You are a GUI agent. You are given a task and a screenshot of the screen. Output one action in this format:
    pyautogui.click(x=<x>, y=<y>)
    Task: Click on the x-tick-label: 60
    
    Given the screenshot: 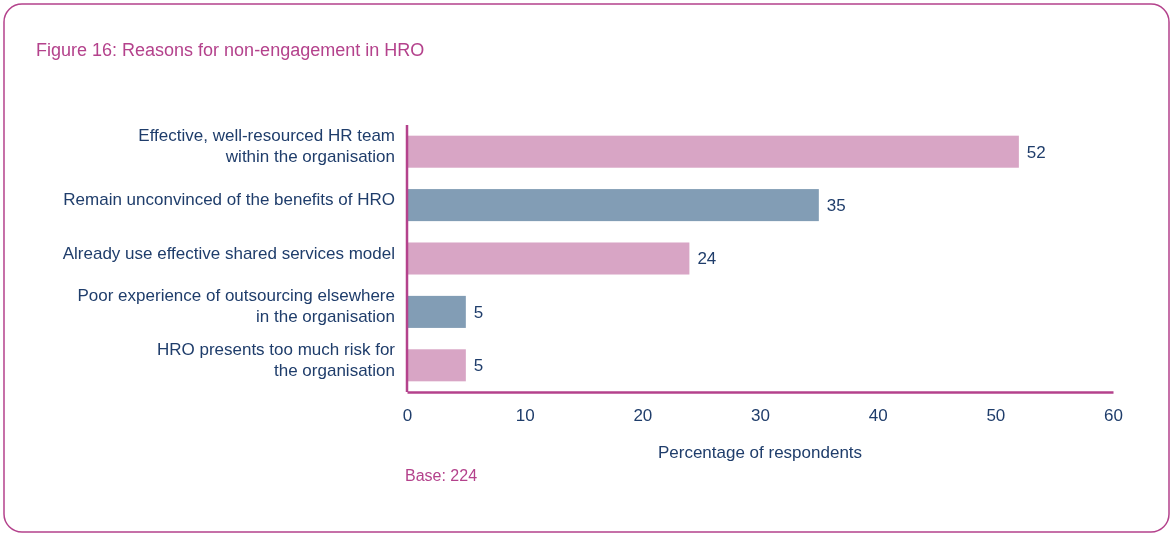 What is the action you would take?
    pyautogui.click(x=1113, y=416)
    